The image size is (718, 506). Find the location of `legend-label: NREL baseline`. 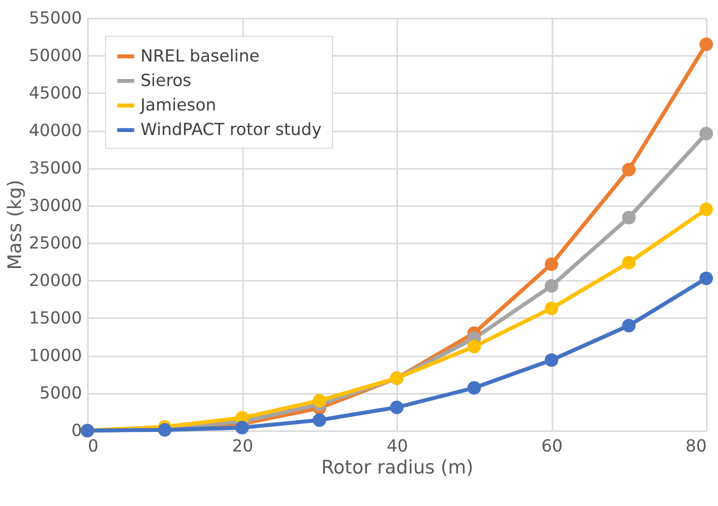

legend-label: NREL baseline is located at coordinates (200, 56).